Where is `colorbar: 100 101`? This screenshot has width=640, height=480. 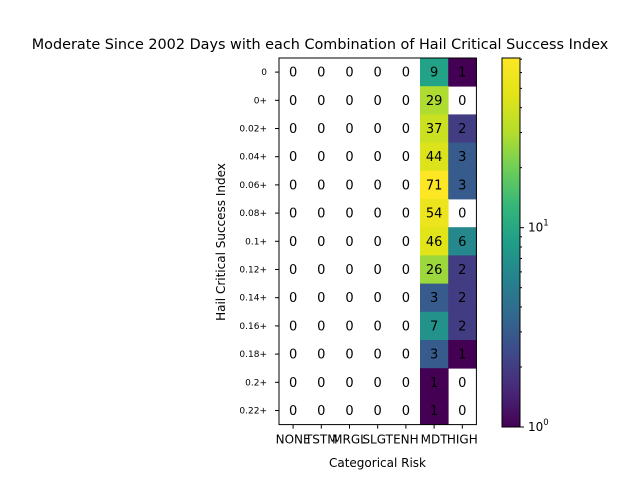
colorbar: 100 101 is located at coordinates (525, 245).